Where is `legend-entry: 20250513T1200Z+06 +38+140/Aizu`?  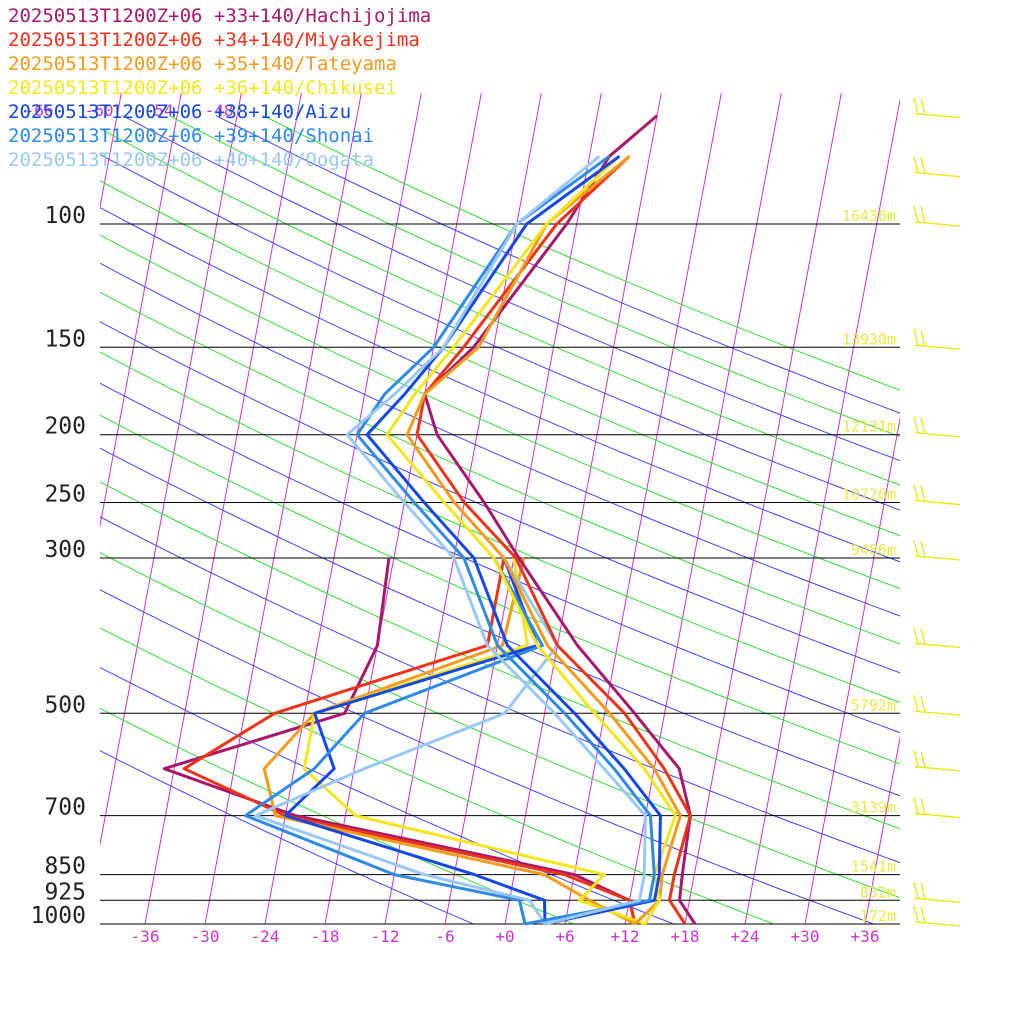 legend-entry: 20250513T1200Z+06 +38+140/Aizu is located at coordinates (180, 112).